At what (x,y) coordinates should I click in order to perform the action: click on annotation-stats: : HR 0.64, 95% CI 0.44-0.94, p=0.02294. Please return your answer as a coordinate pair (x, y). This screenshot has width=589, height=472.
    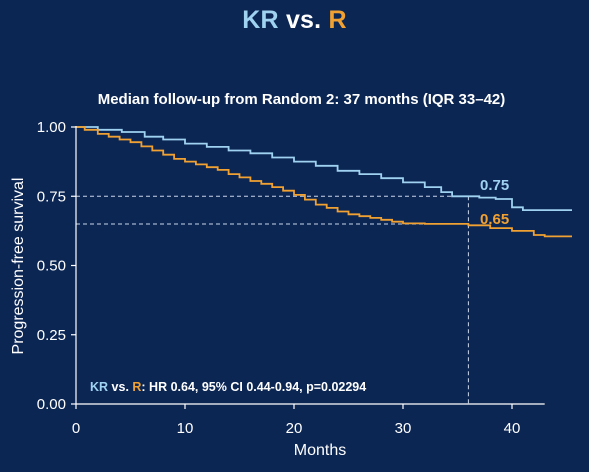
    Looking at the image, I should click on (253, 387).